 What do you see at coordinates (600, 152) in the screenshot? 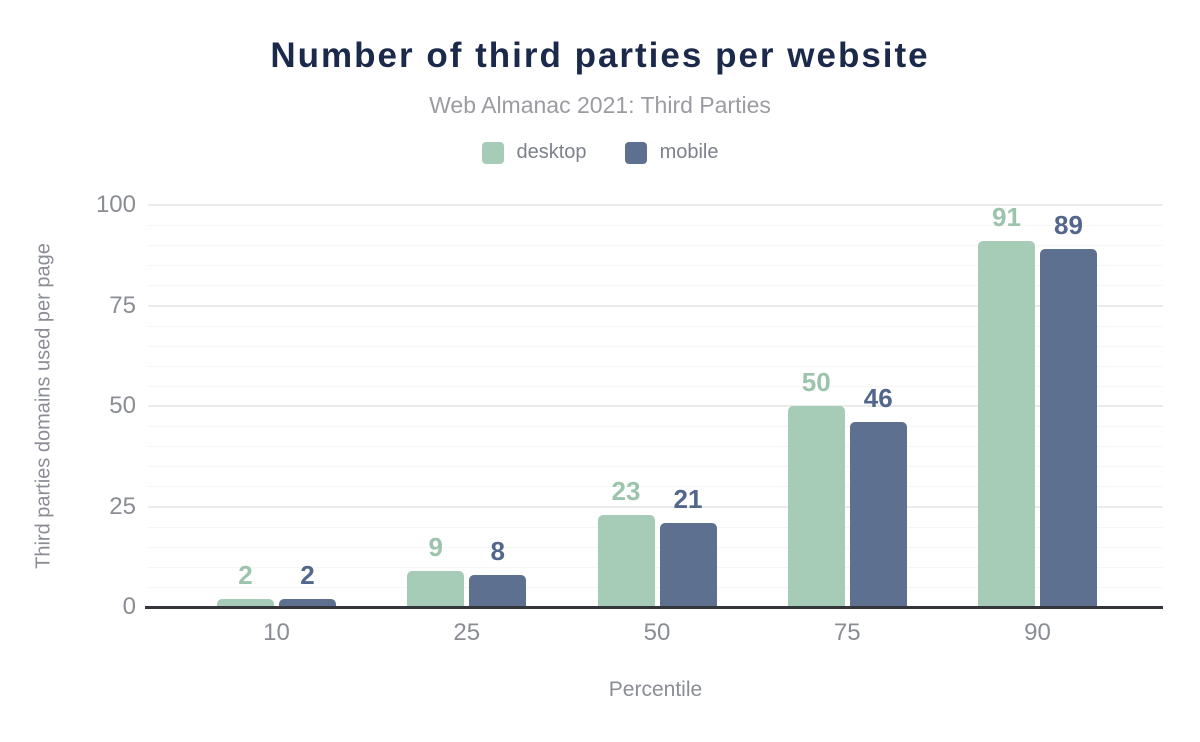
I see `chart-legend: desktop mobile` at bounding box center [600, 152].